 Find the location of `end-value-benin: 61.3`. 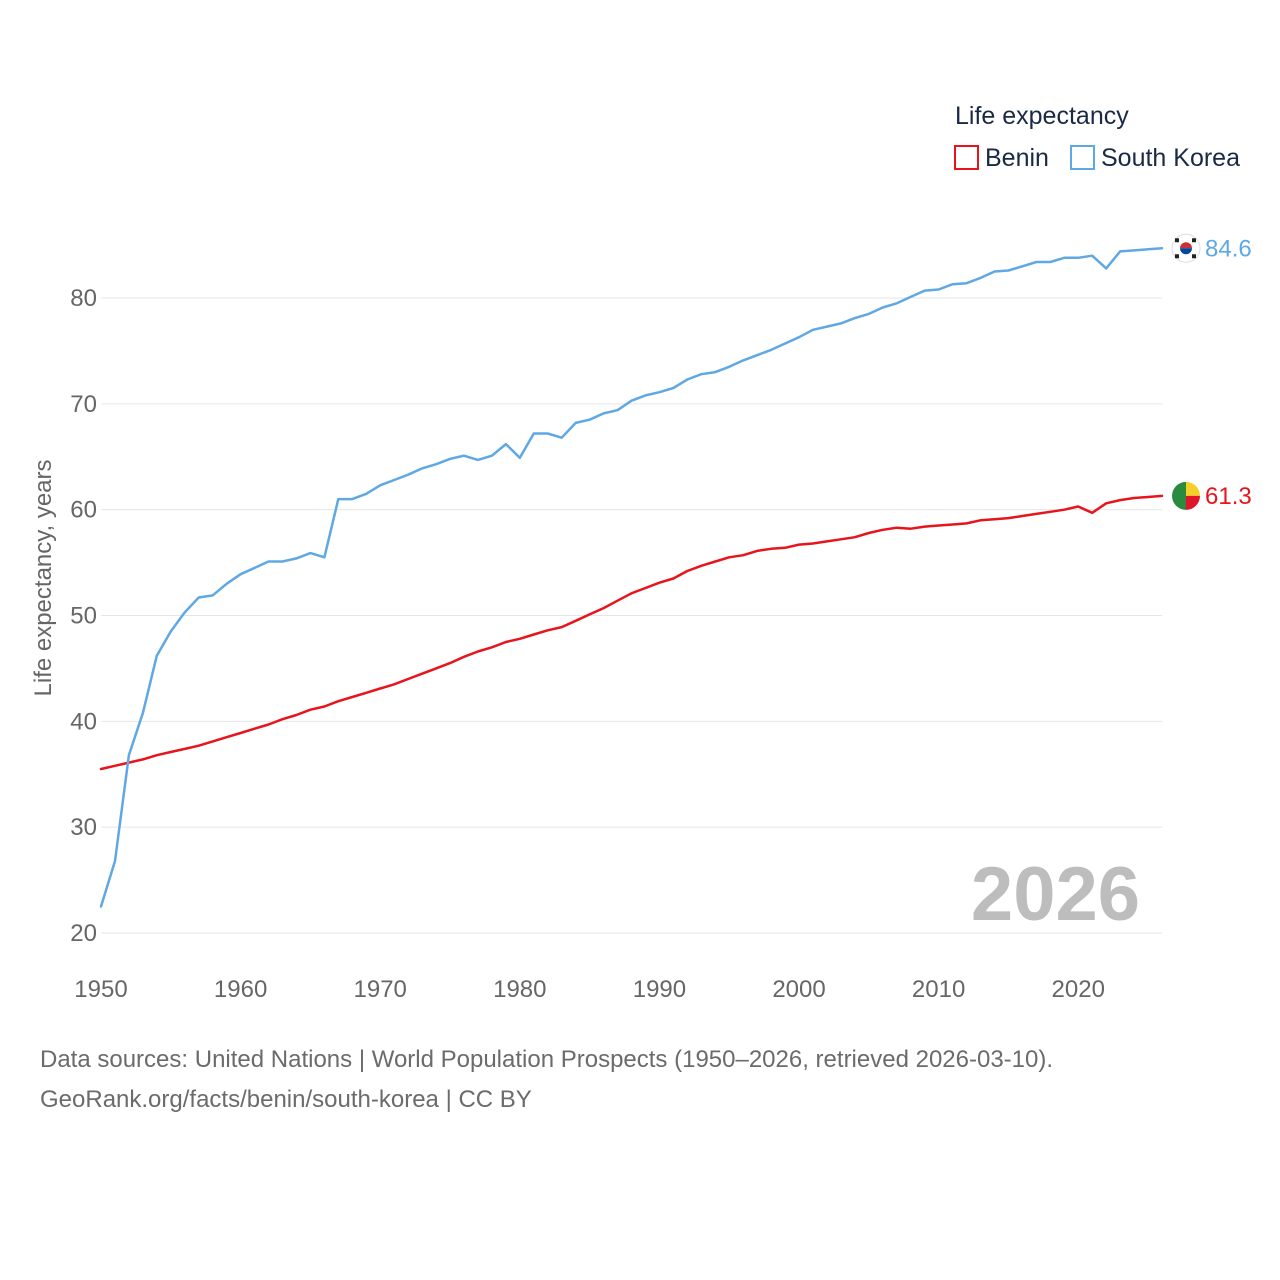

end-value-benin: 61.3 is located at coordinates (1228, 496).